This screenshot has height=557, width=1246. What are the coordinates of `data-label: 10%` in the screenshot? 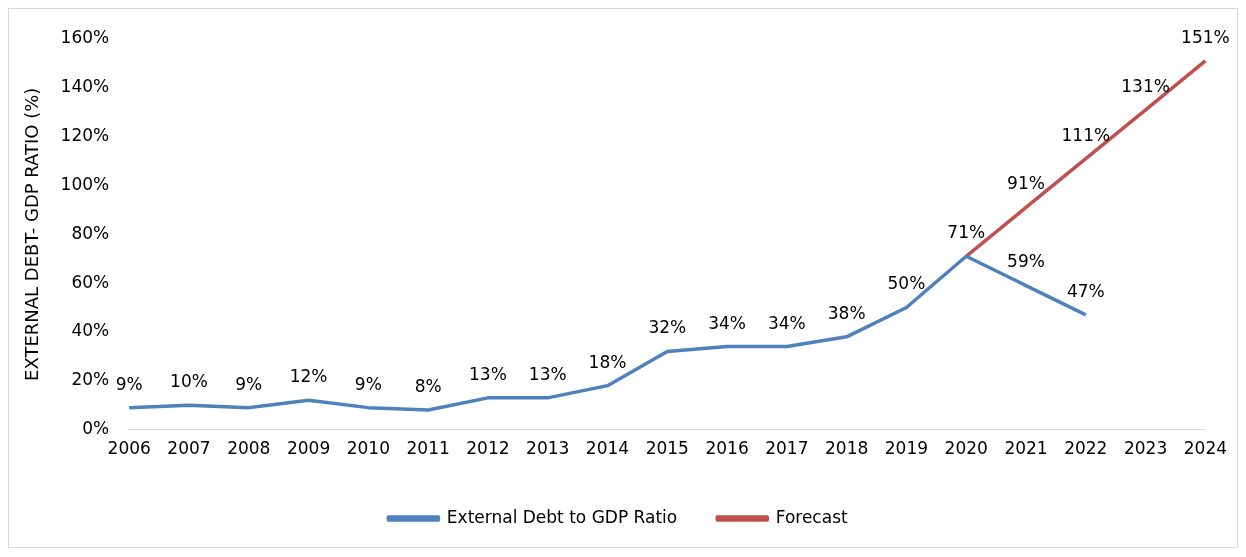 It's located at (189, 381).